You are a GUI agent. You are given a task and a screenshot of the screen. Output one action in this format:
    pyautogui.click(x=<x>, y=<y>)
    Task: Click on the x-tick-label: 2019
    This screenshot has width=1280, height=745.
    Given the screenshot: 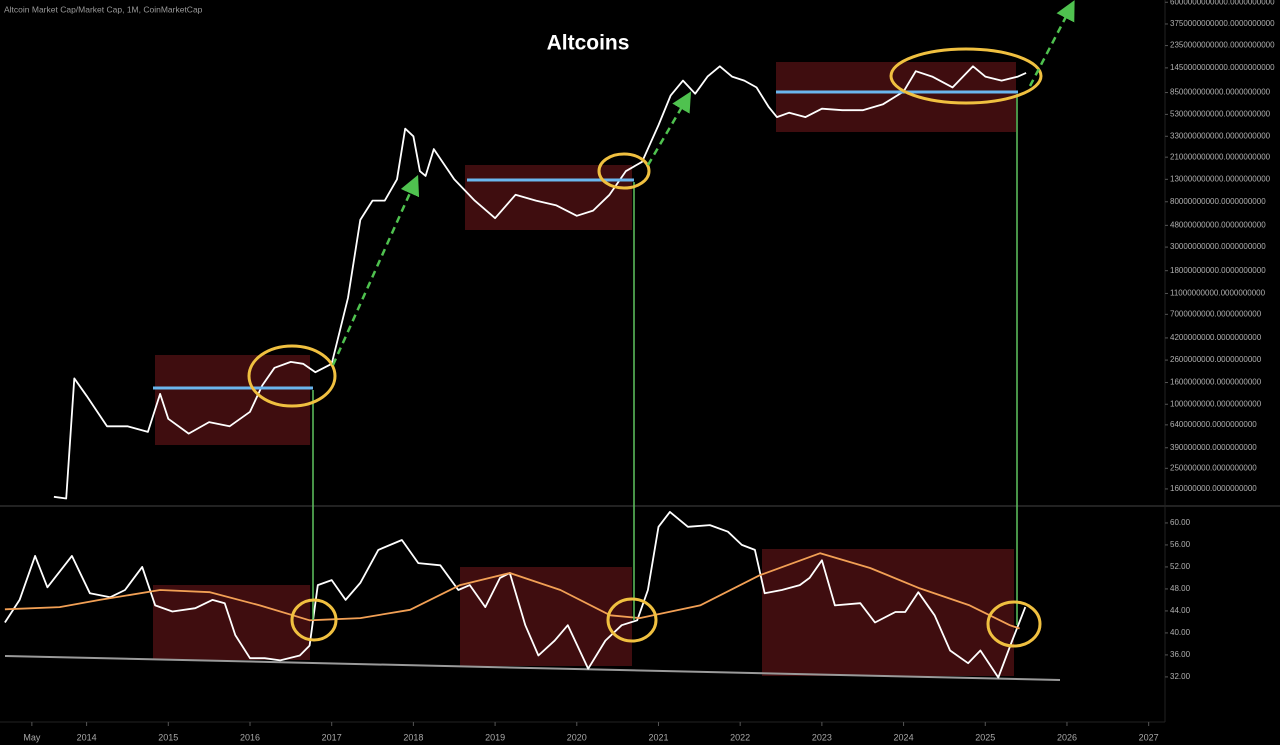 What is the action you would take?
    pyautogui.click(x=495, y=737)
    